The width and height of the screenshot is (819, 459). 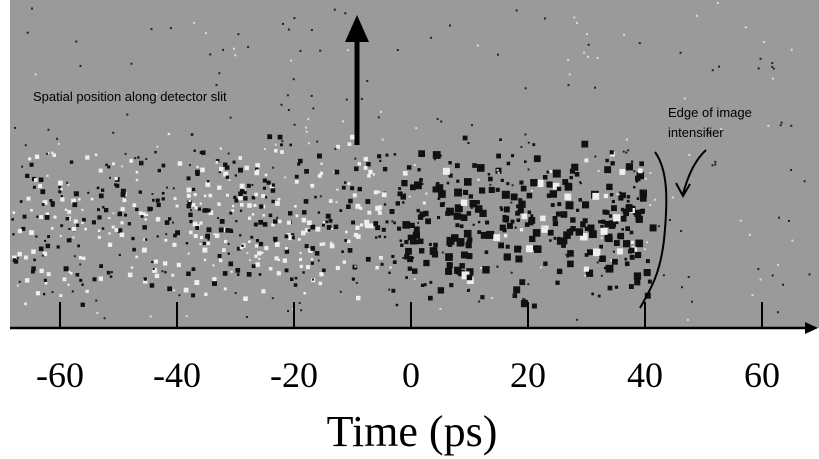 What do you see at coordinates (710, 112) in the screenshot?
I see `edge-annotation: Edge of image` at bounding box center [710, 112].